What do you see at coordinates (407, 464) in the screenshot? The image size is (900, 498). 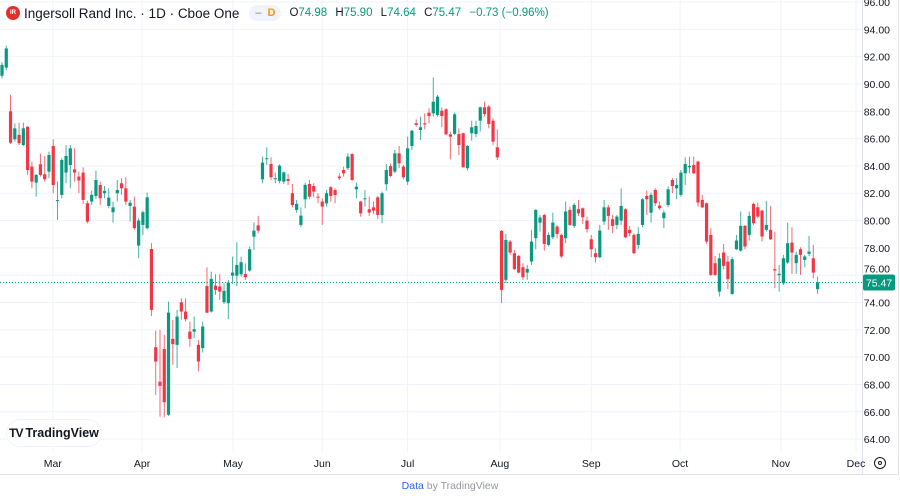 I see `time-axis-label: Jul` at bounding box center [407, 464].